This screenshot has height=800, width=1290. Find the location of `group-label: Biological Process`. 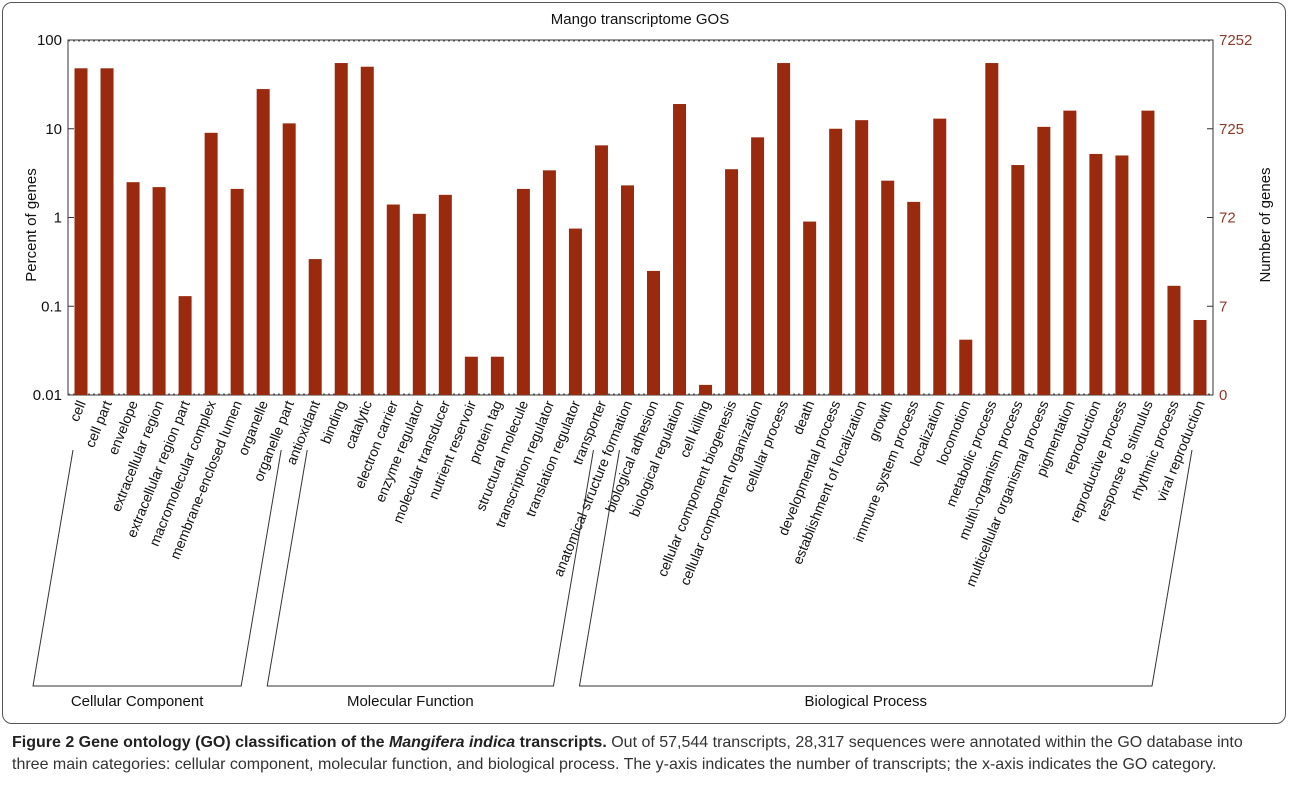

group-label: Biological Process is located at coordinates (865, 701).